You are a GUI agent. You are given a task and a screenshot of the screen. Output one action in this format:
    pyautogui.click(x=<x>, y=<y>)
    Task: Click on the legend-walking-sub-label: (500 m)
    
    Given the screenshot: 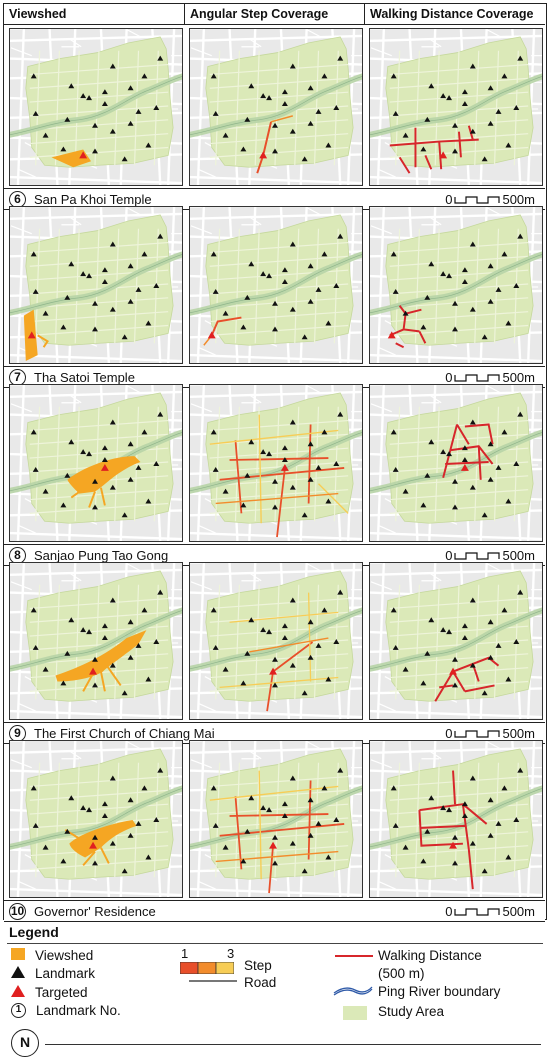 What is the action you would take?
    pyautogui.click(x=401, y=973)
    